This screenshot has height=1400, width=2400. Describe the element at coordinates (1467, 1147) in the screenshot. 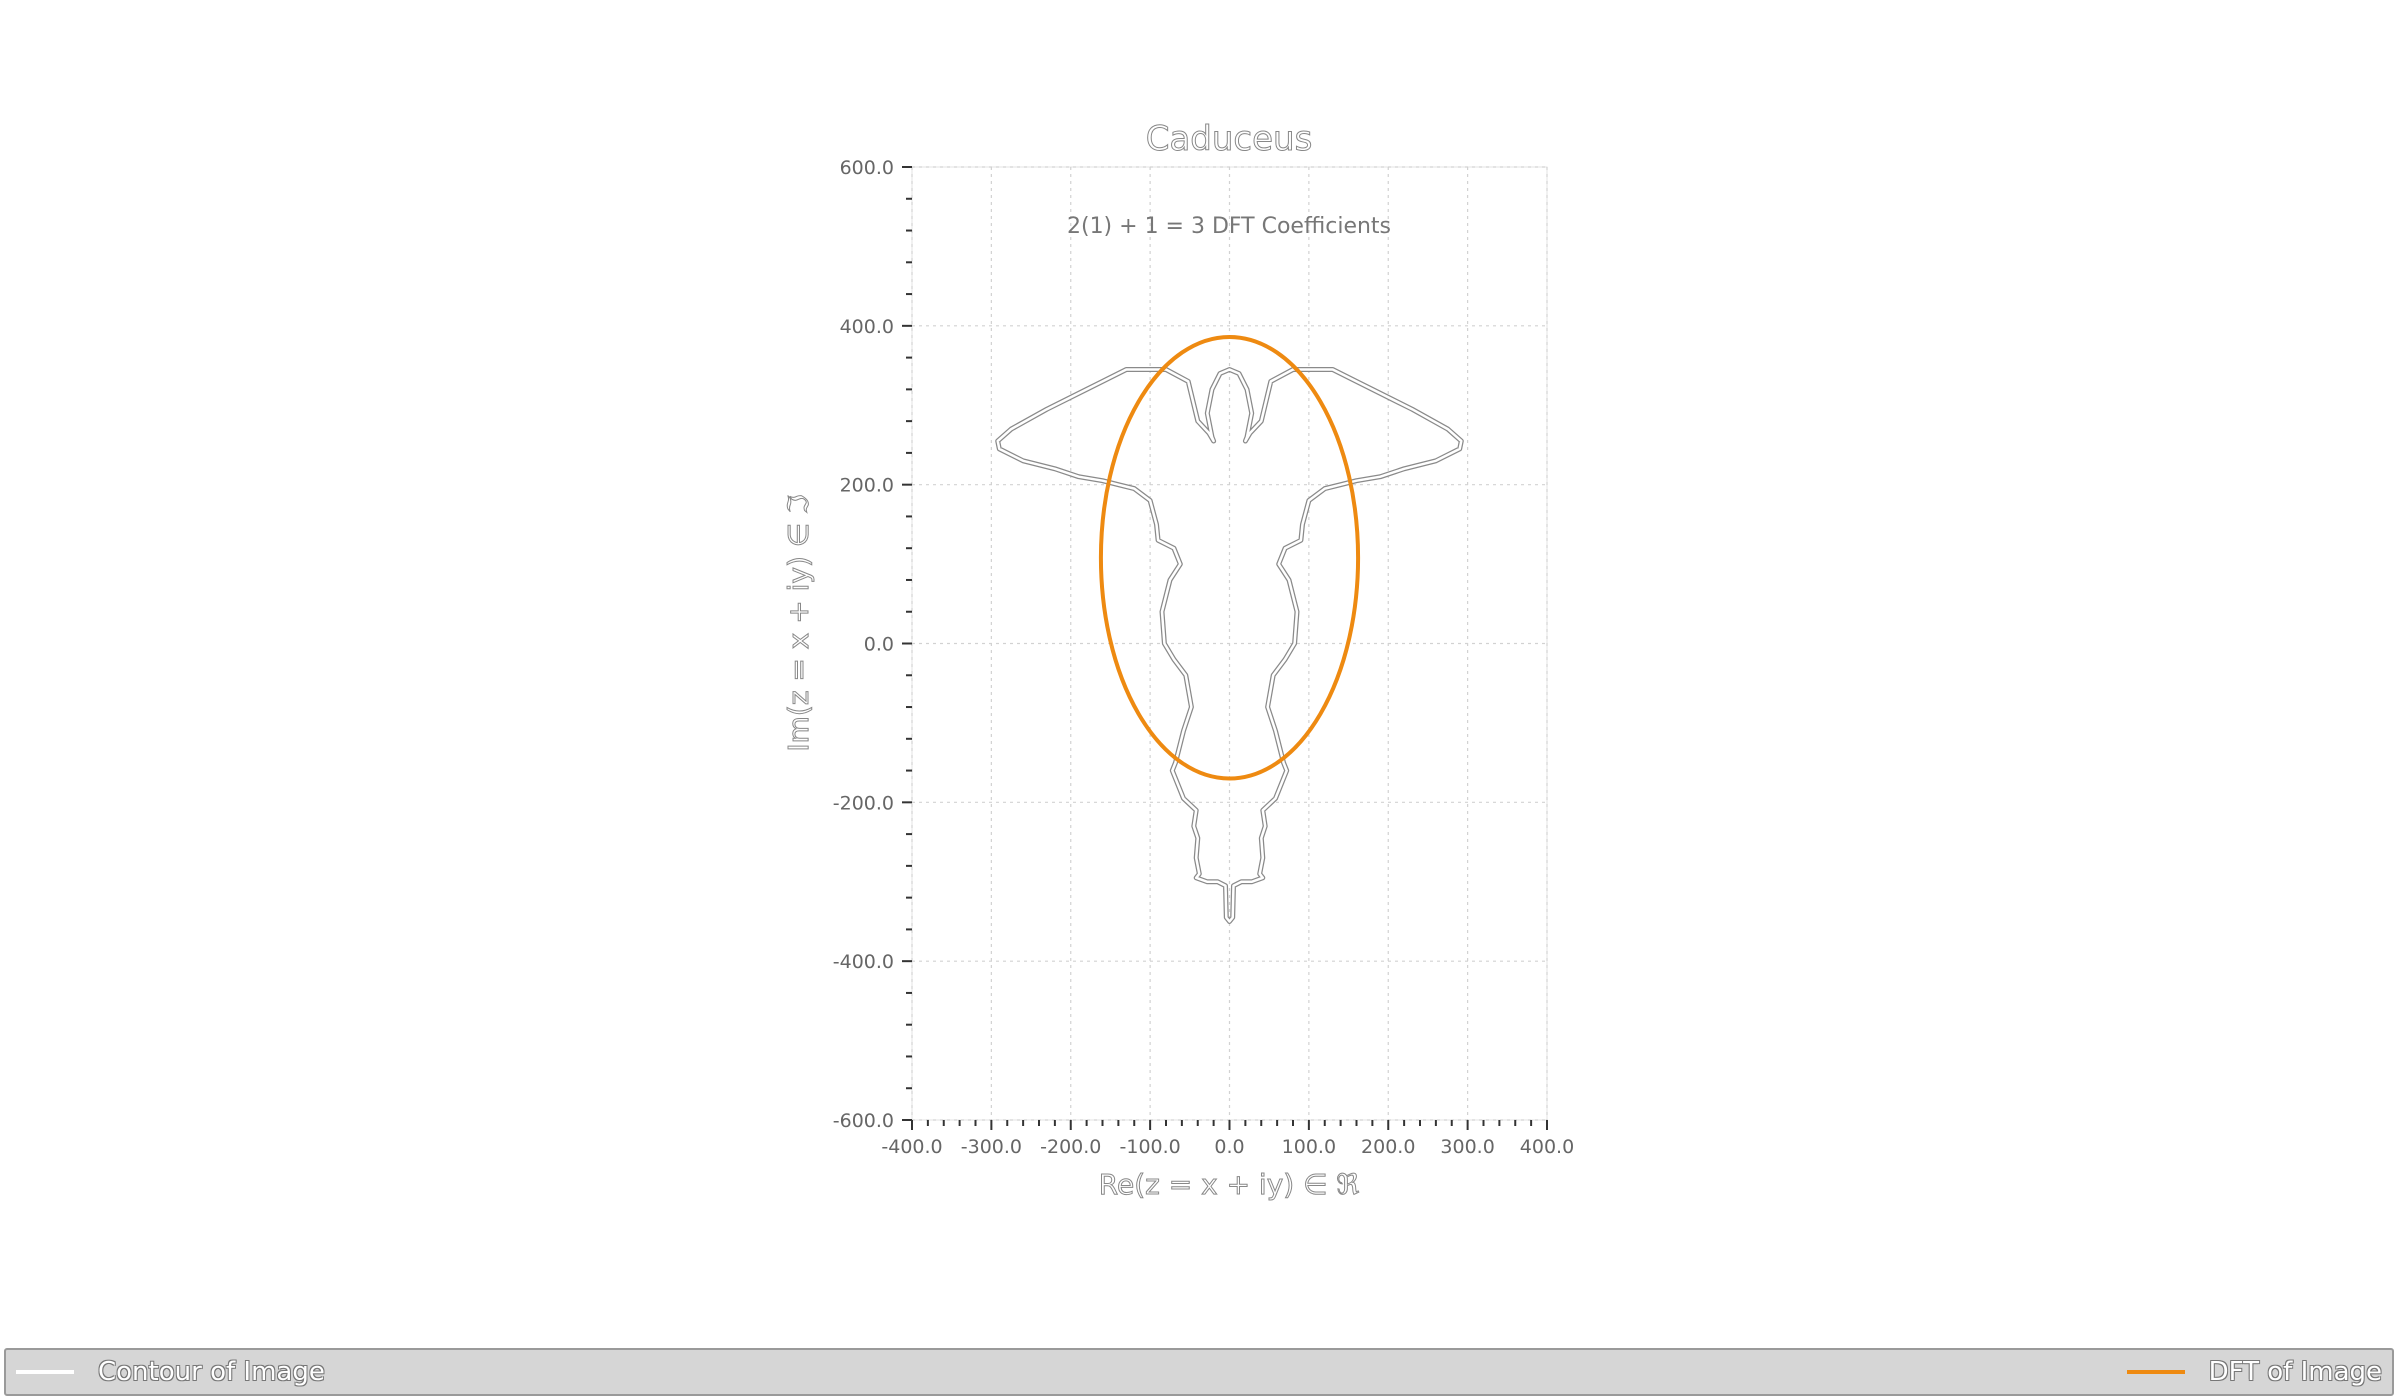

I see `x-tick-label: 300.0` at that location.